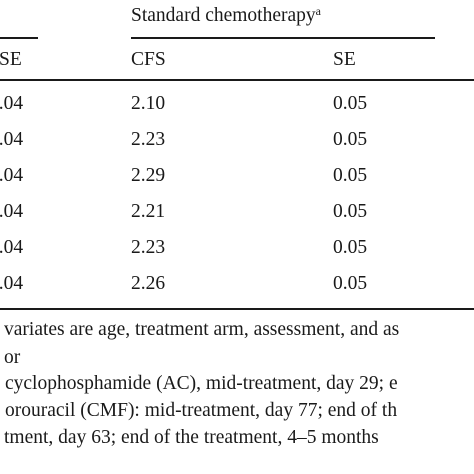 This screenshot has width=474, height=474. I want to click on group-header-label: Standard chemotherapy, so click(223, 15).